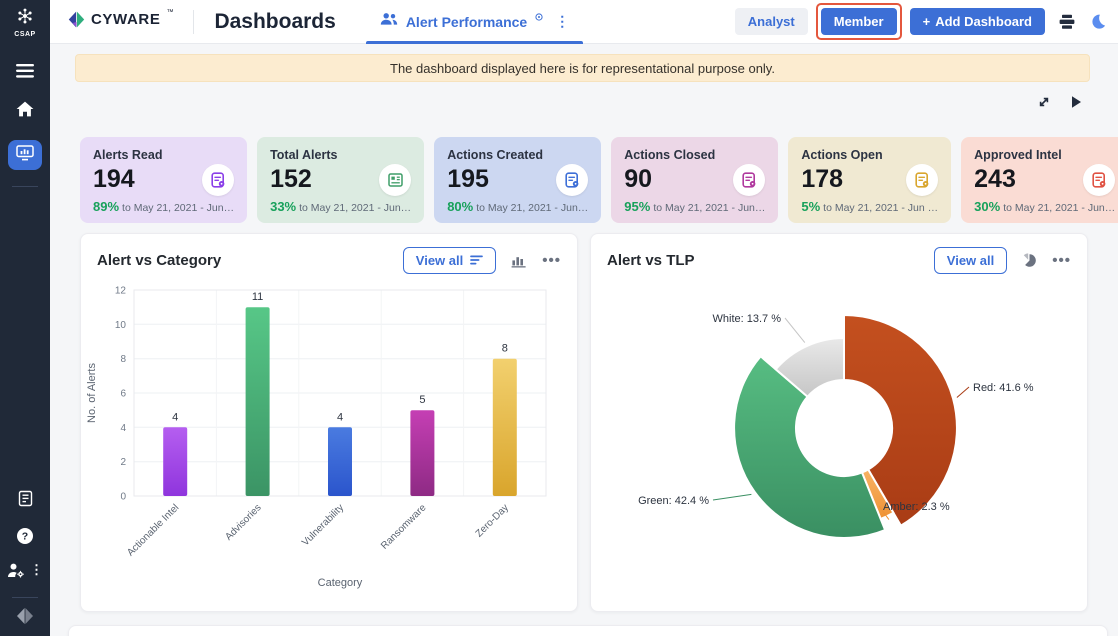 This screenshot has height=636, width=1118. I want to click on member-button: Member, so click(858, 21).